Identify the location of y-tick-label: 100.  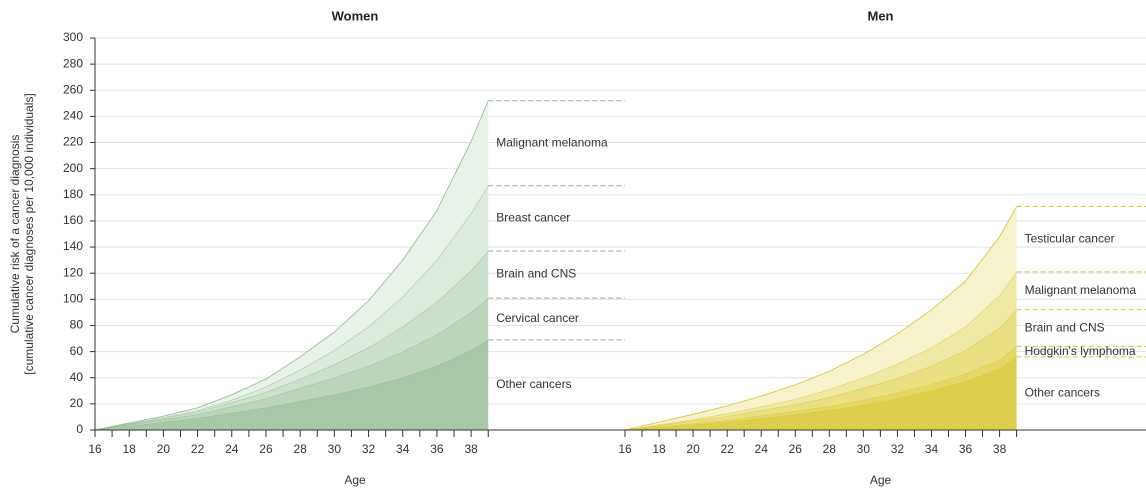
(73, 299).